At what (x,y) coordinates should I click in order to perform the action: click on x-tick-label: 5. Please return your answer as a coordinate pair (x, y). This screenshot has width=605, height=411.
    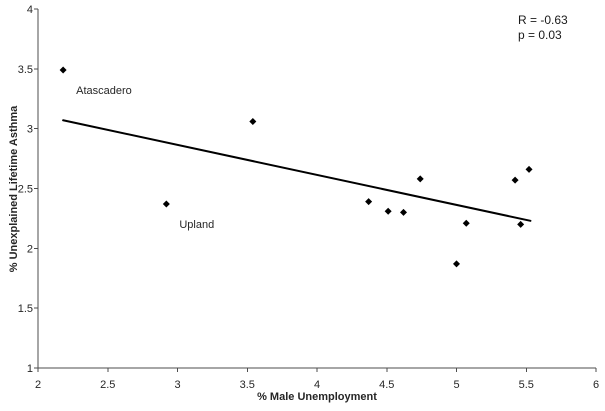
    Looking at the image, I should click on (456, 385).